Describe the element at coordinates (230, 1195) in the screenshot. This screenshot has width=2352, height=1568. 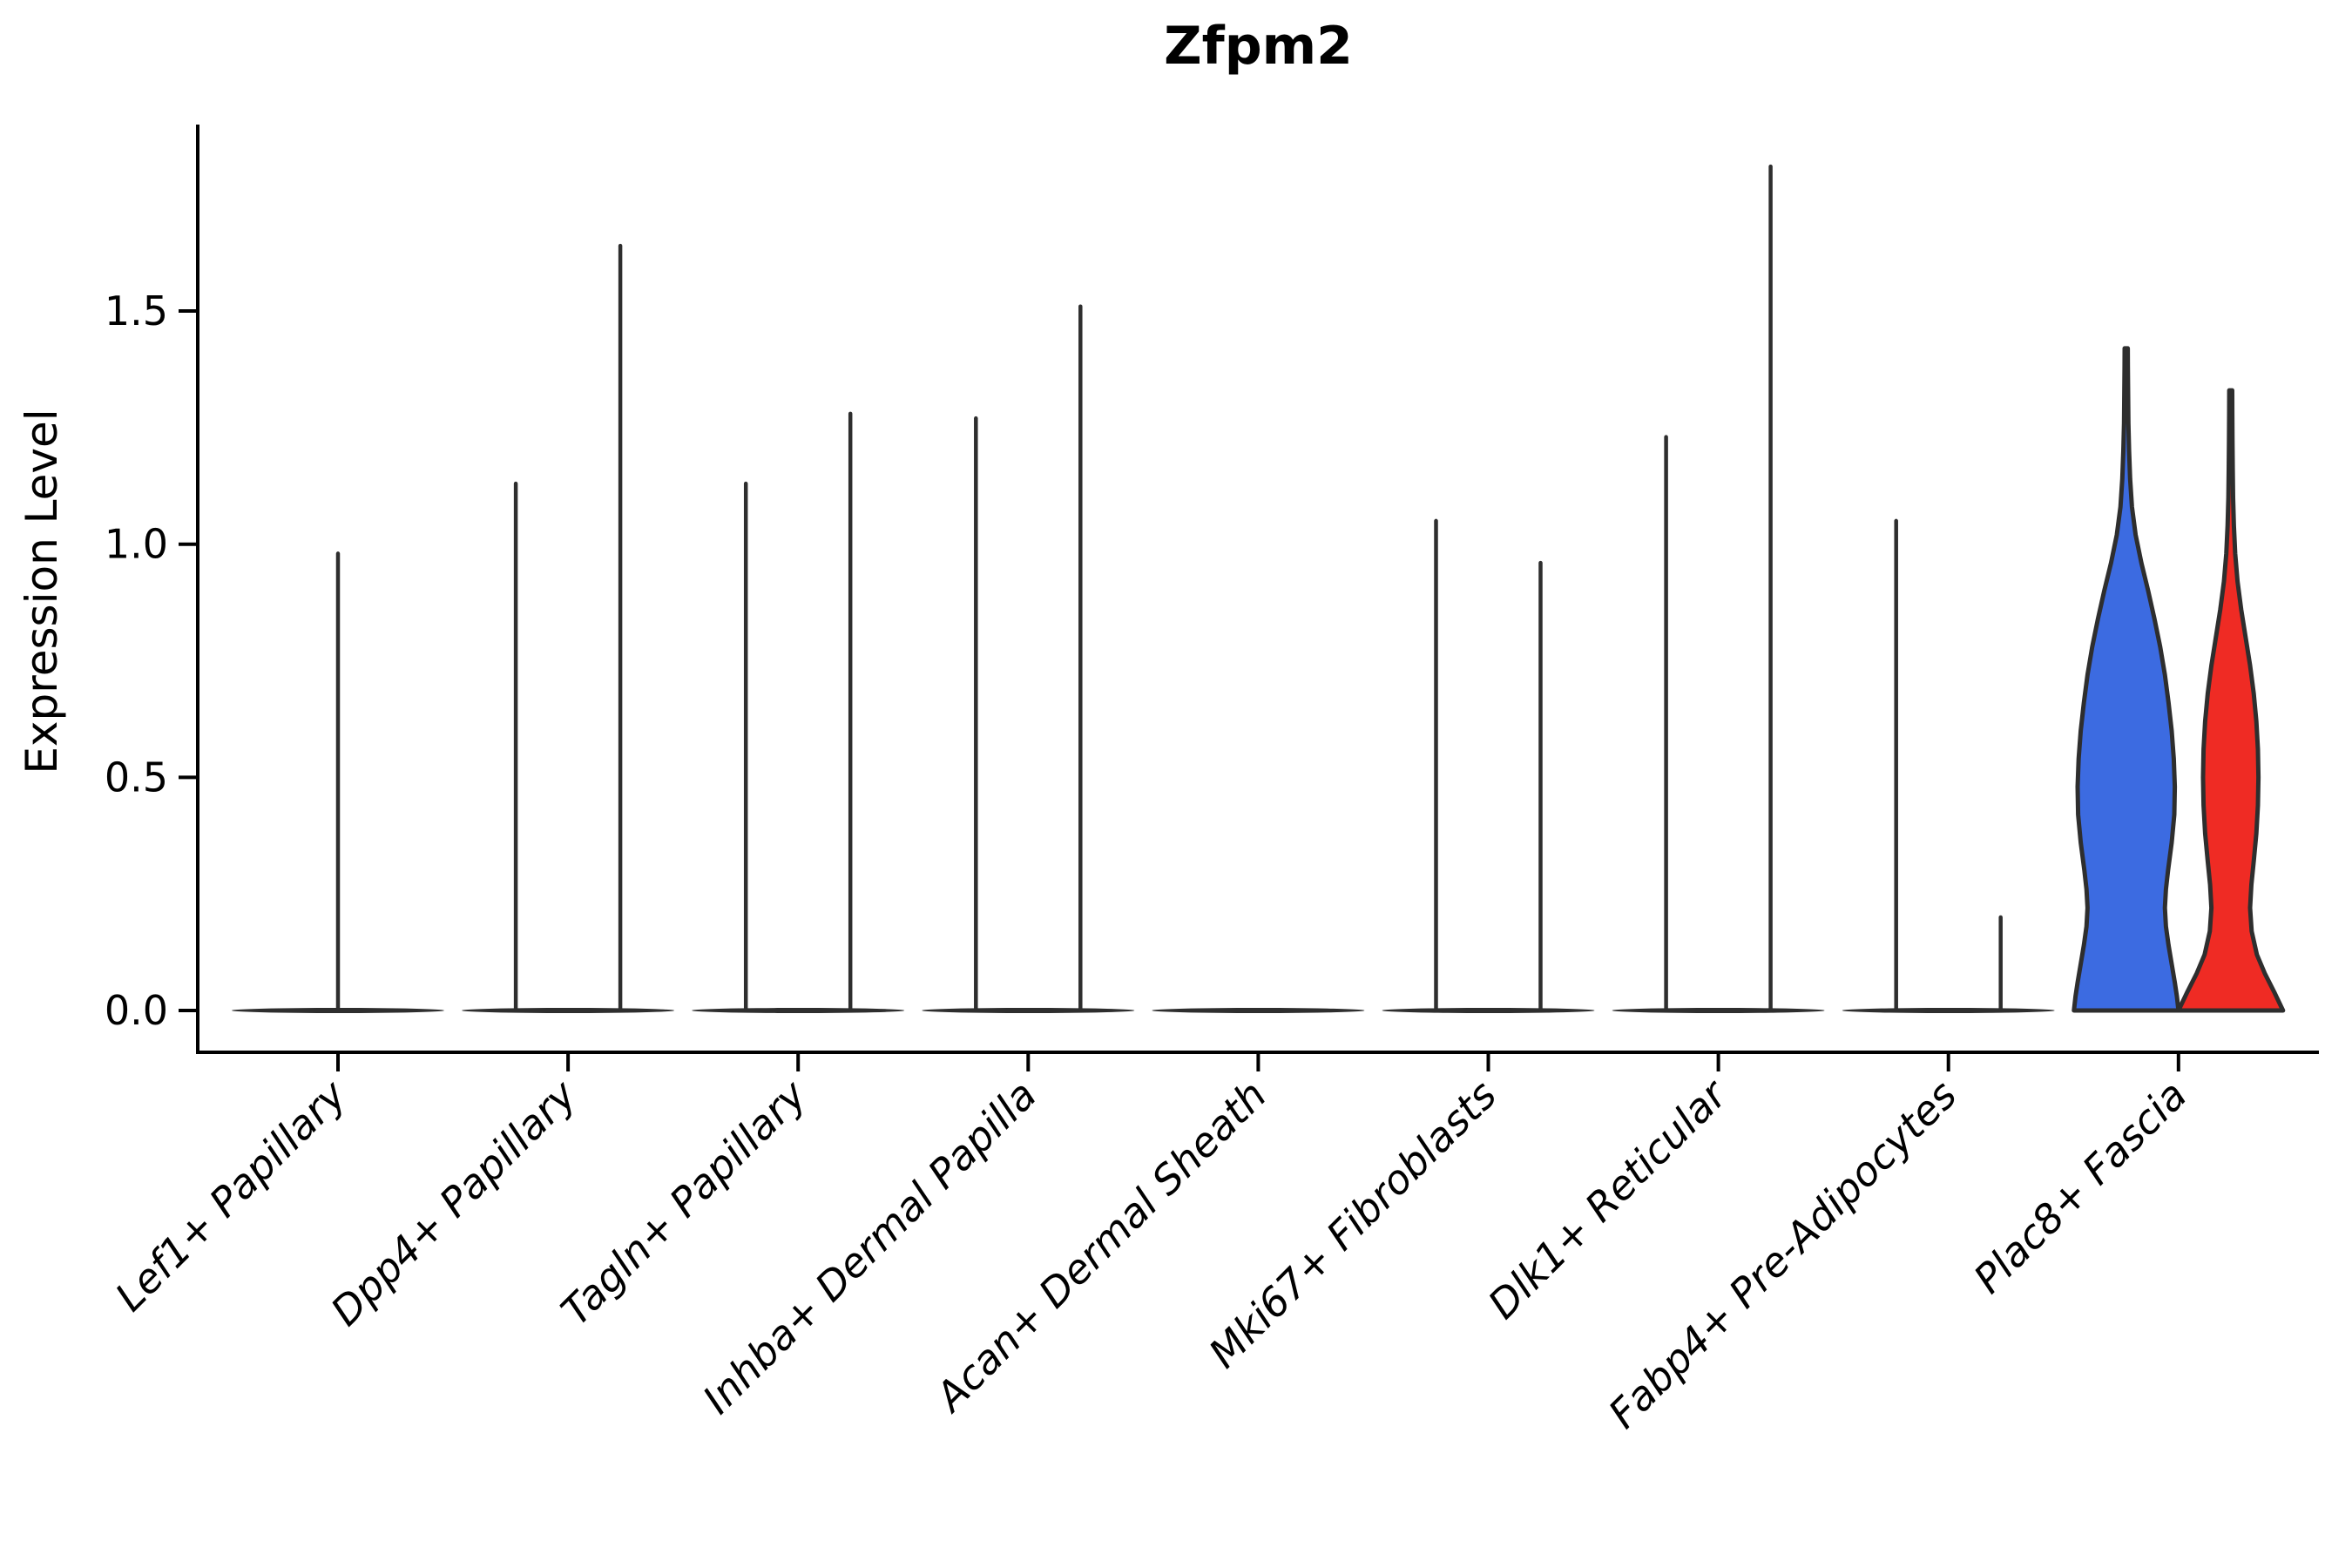
I see `x-tick-label: Lef1+ Papillary` at that location.